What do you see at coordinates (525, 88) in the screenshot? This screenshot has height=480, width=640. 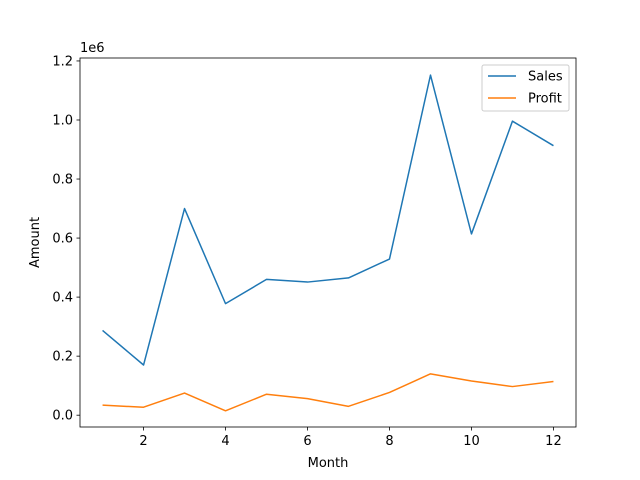 I see `legend: Sales Profit` at bounding box center [525, 88].